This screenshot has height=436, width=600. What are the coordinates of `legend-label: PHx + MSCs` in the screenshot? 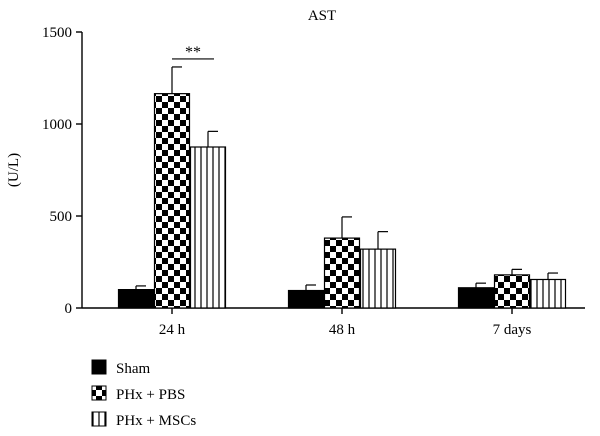 It's located at (156, 421).